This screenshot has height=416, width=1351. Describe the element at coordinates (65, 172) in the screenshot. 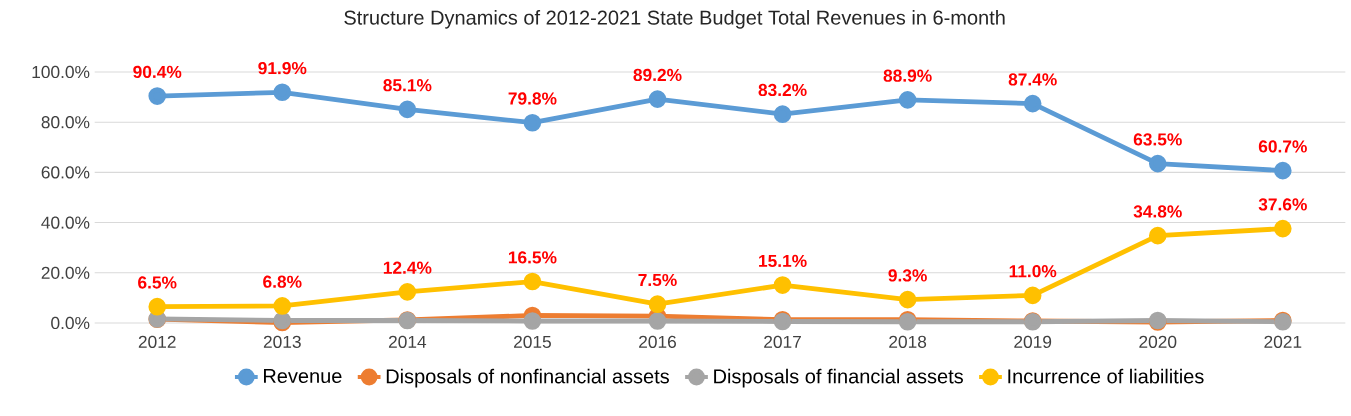

I see `y-tick-label: 60.0%` at that location.